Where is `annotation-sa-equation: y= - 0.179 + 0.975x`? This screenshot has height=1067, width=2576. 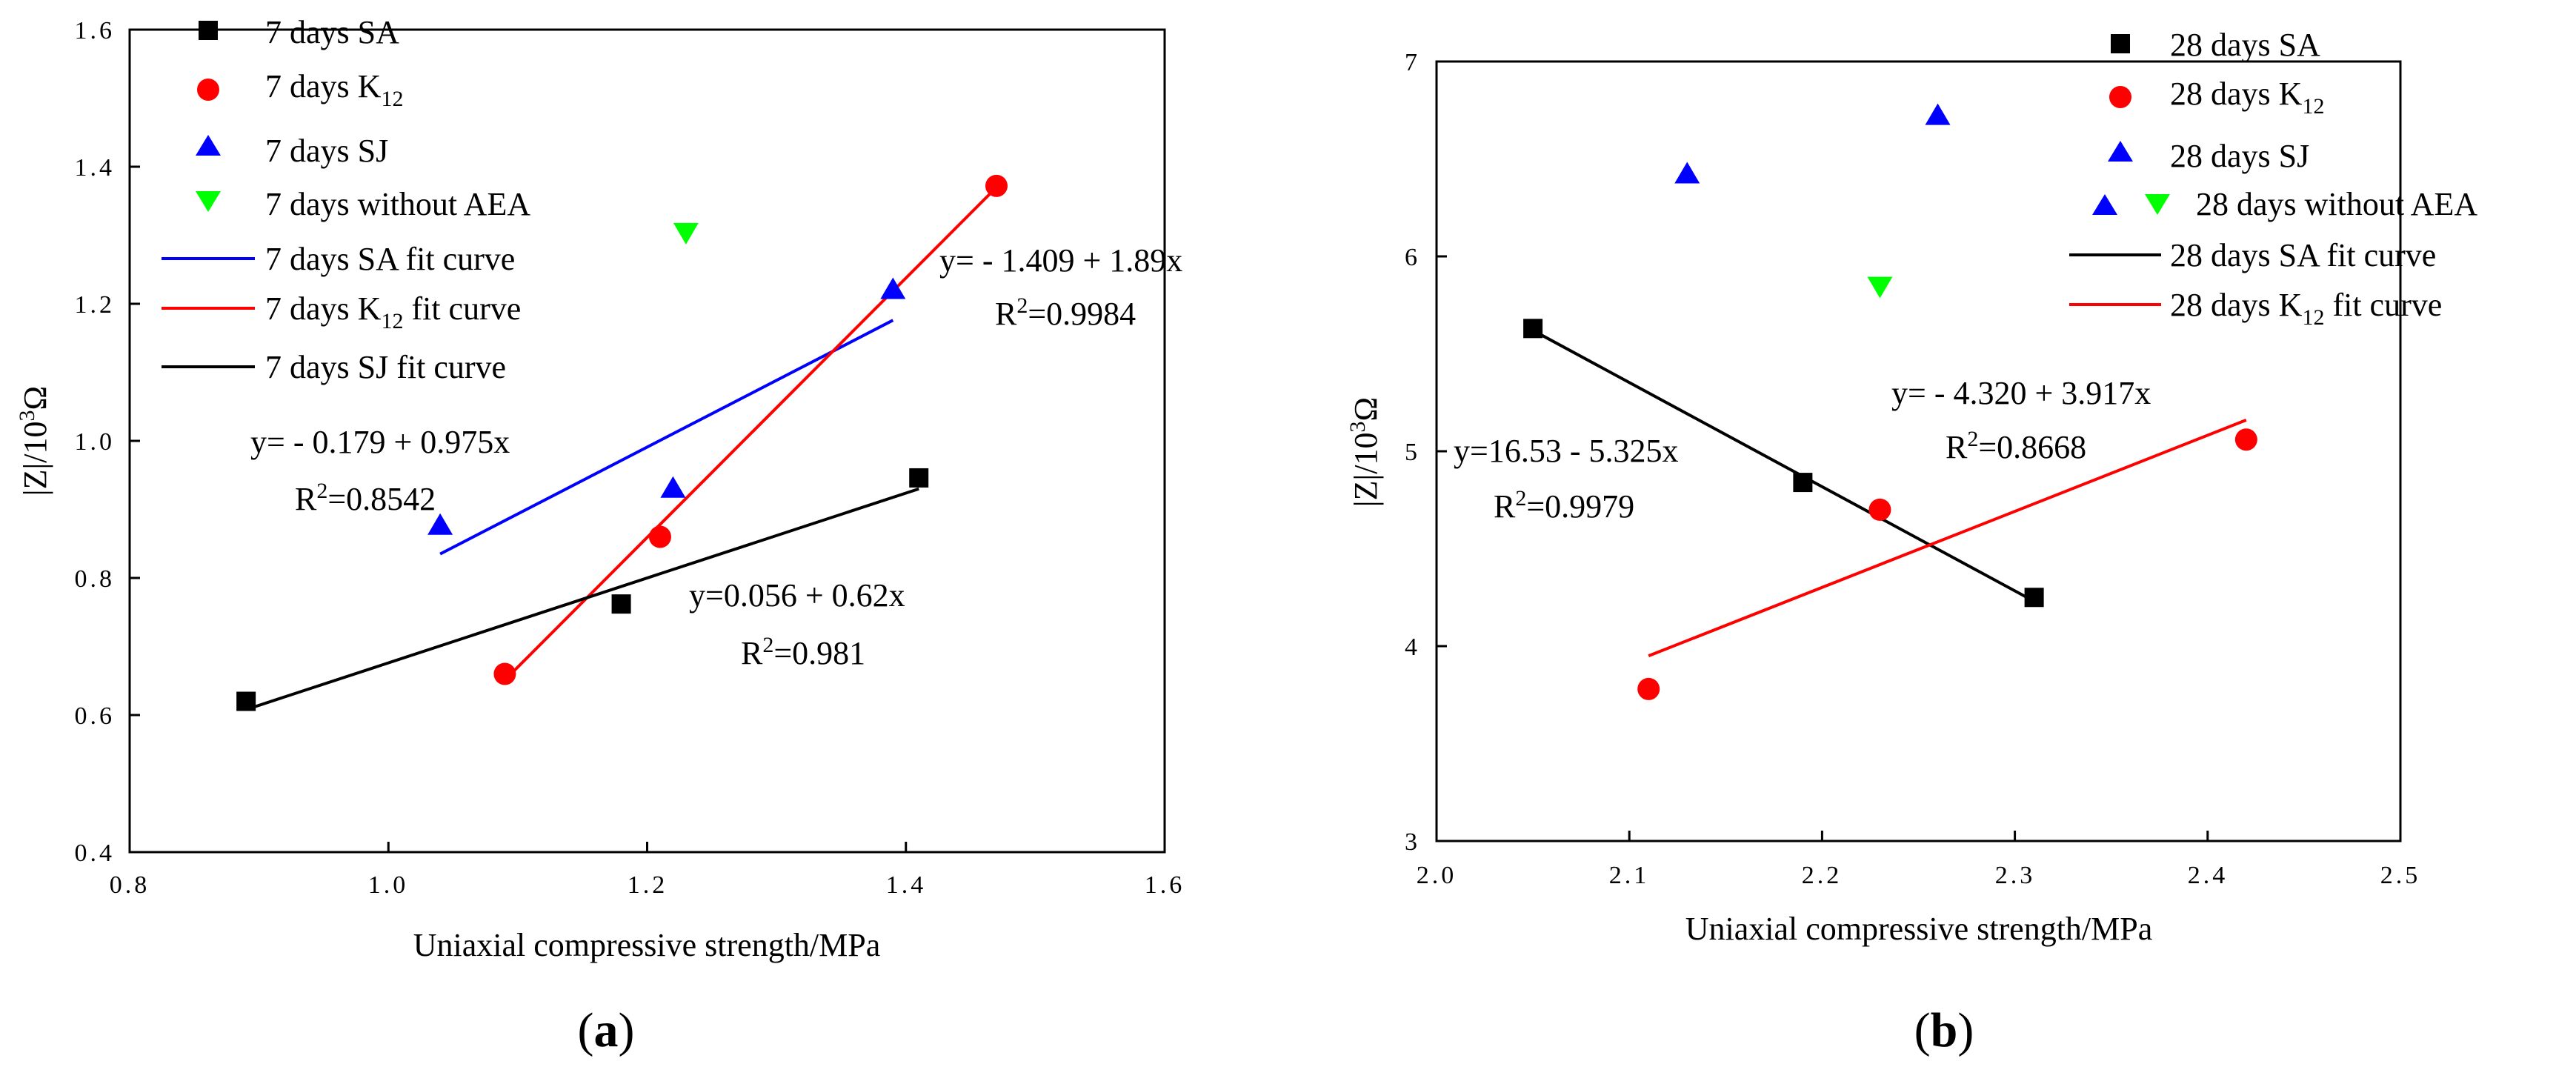
annotation-sa-equation: y= - 0.179 + 0.975x is located at coordinates (380, 442).